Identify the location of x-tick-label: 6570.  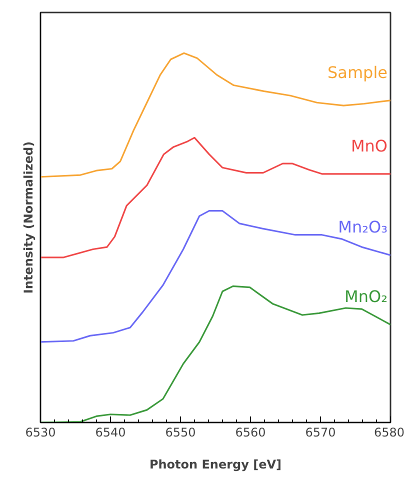
(320, 433).